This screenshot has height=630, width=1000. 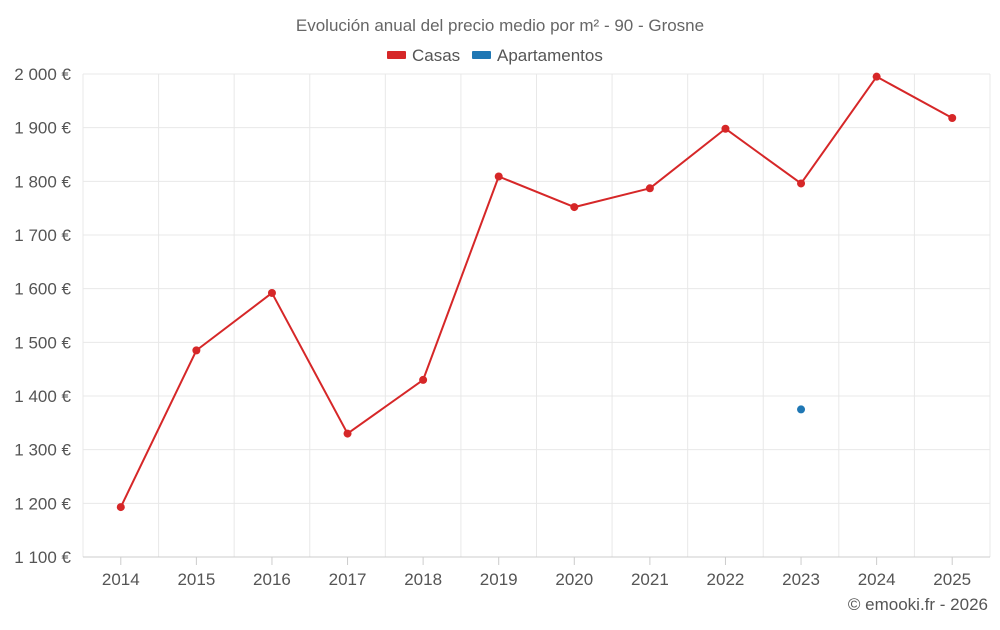 What do you see at coordinates (42, 235) in the screenshot?
I see `y-tick-label: 1 700 €` at bounding box center [42, 235].